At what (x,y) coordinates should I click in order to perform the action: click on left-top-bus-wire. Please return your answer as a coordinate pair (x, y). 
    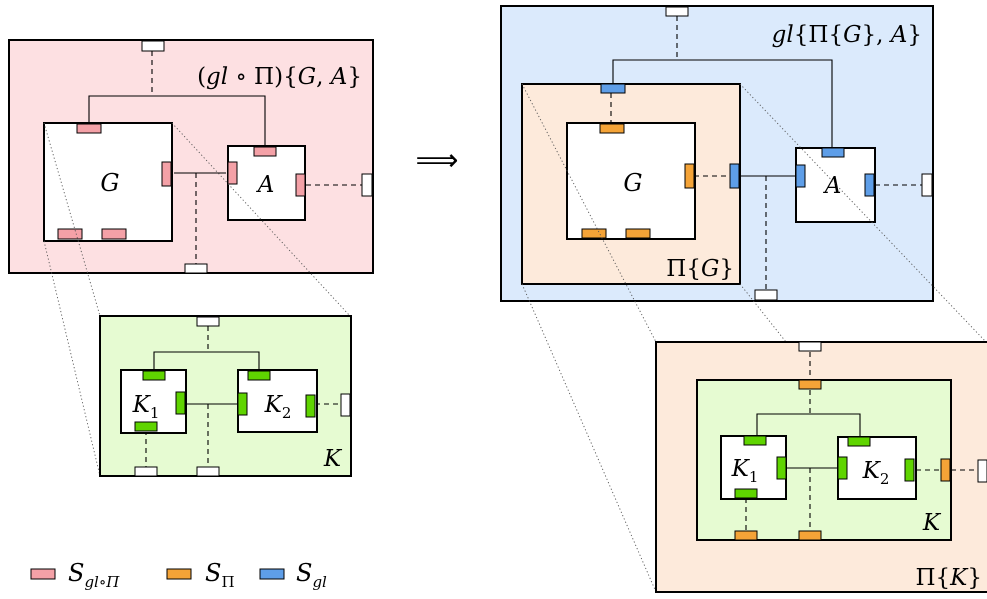
    Looking at the image, I should click on (177, 120).